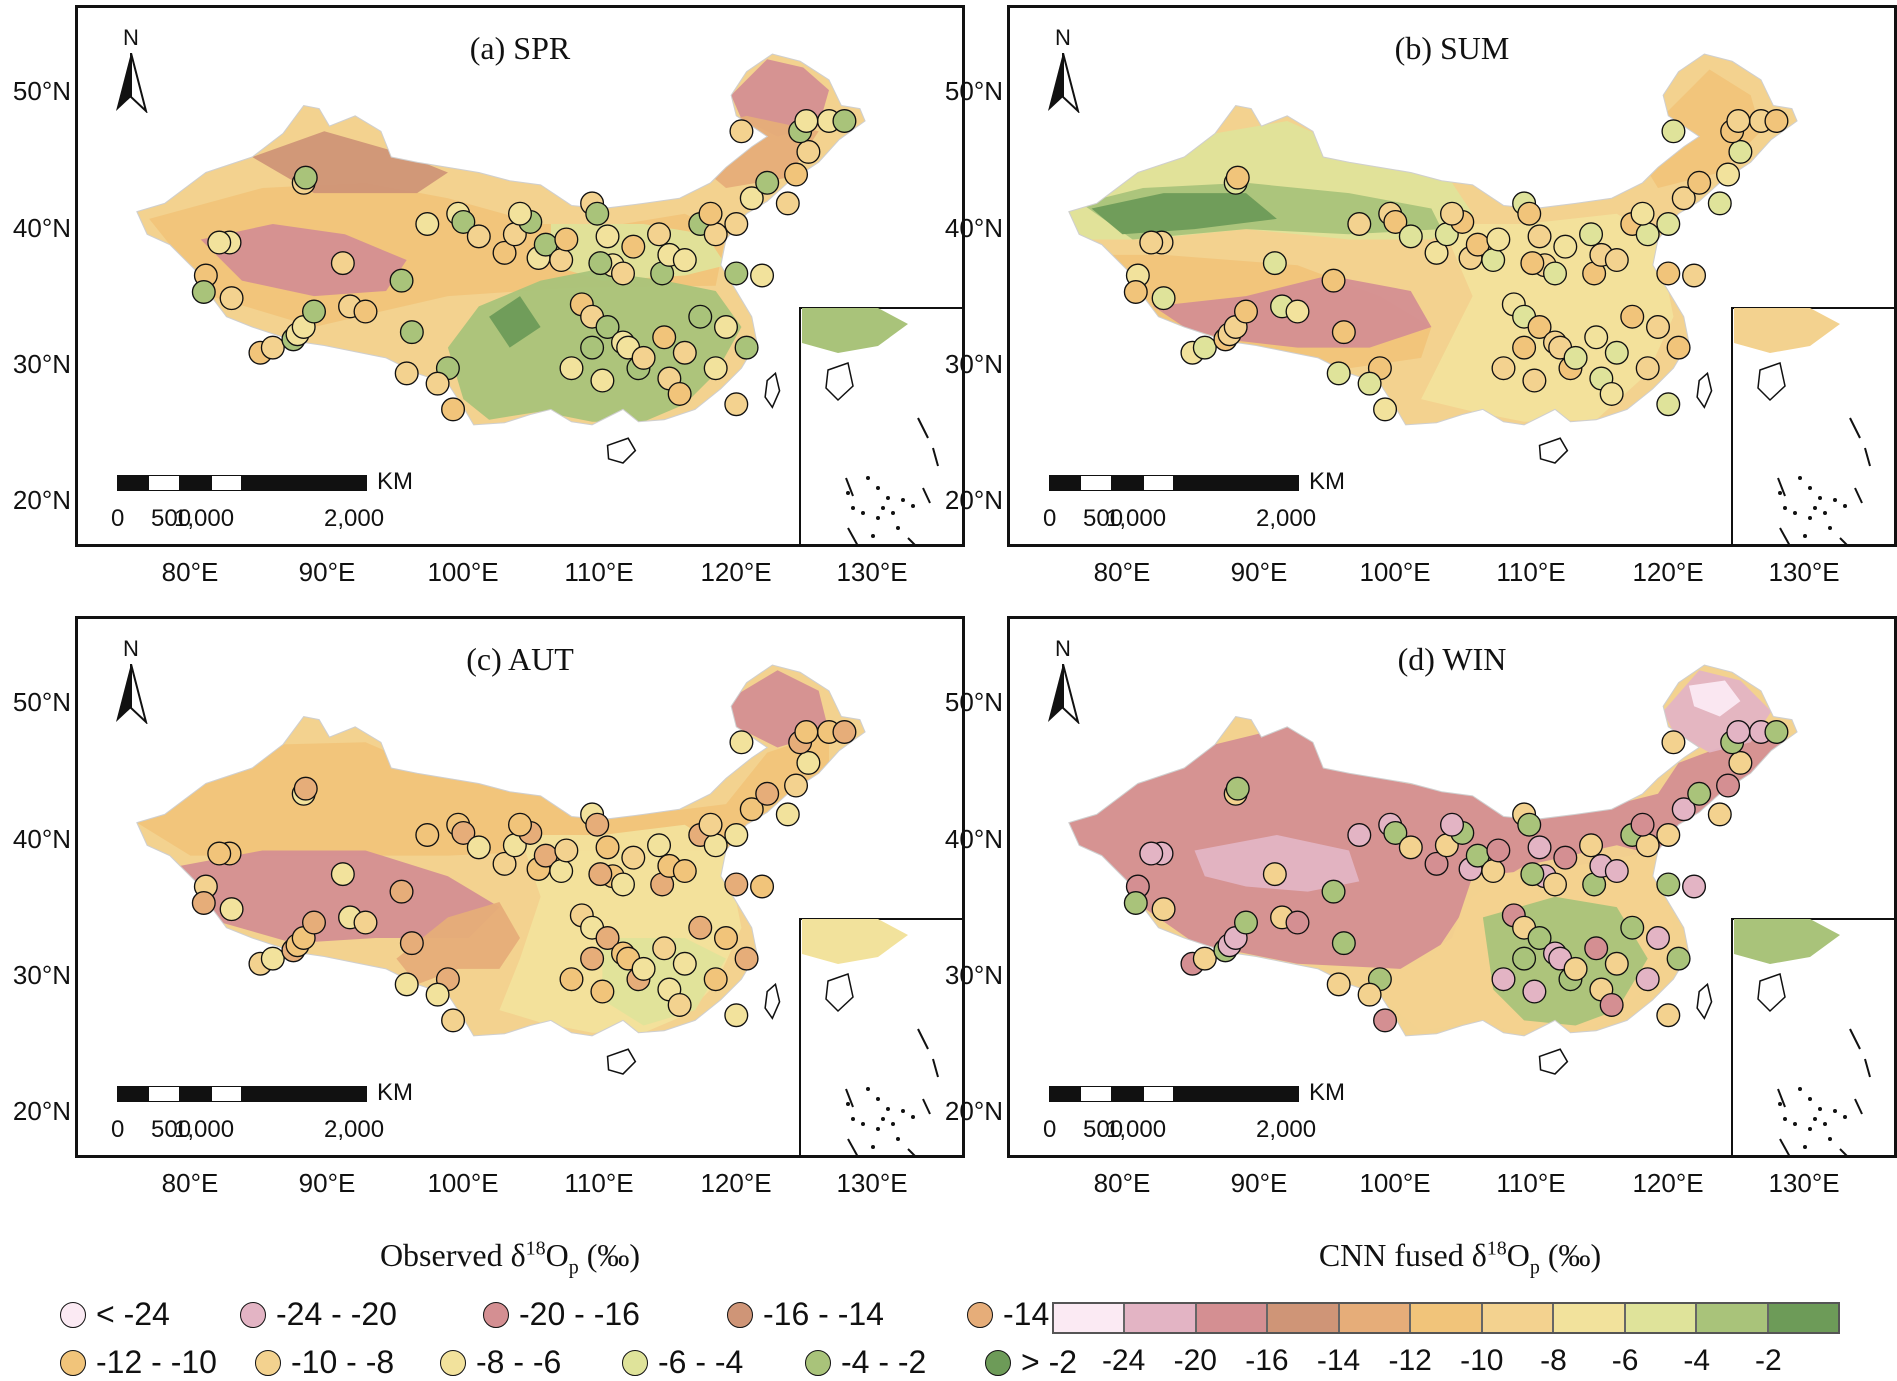  What do you see at coordinates (520, 48) in the screenshot?
I see `panel-title: (a) SPR` at bounding box center [520, 48].